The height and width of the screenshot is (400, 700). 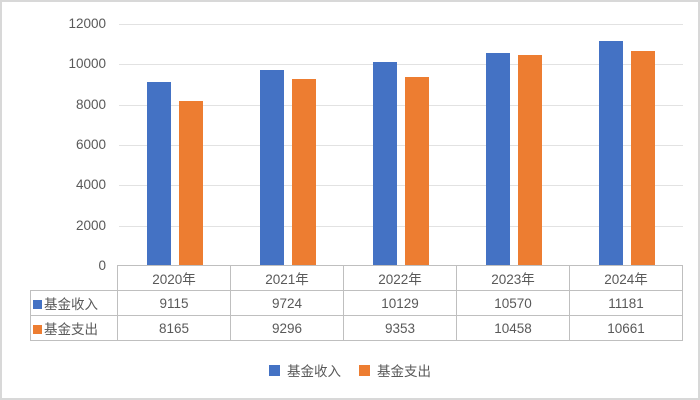 I want to click on table-category-header: 2020年, so click(x=174, y=278).